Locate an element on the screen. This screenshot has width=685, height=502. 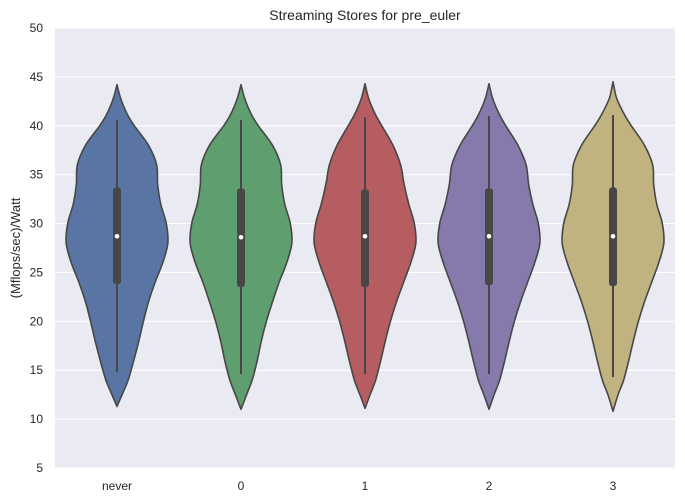
y-tick-label: 25 is located at coordinates (37, 272).